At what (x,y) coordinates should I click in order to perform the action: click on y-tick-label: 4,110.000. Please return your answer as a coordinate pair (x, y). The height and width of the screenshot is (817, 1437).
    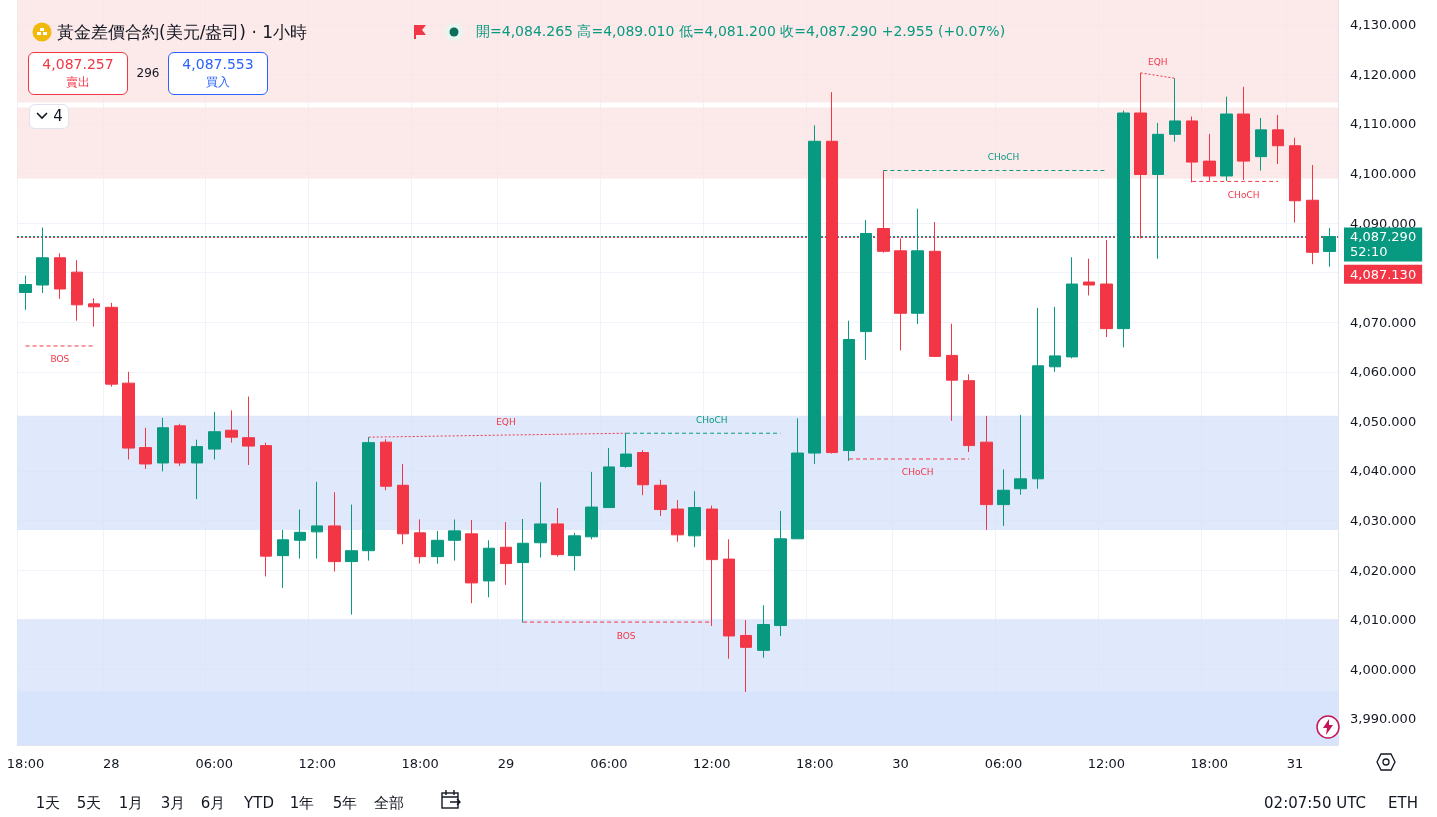
    Looking at the image, I should click on (1383, 124).